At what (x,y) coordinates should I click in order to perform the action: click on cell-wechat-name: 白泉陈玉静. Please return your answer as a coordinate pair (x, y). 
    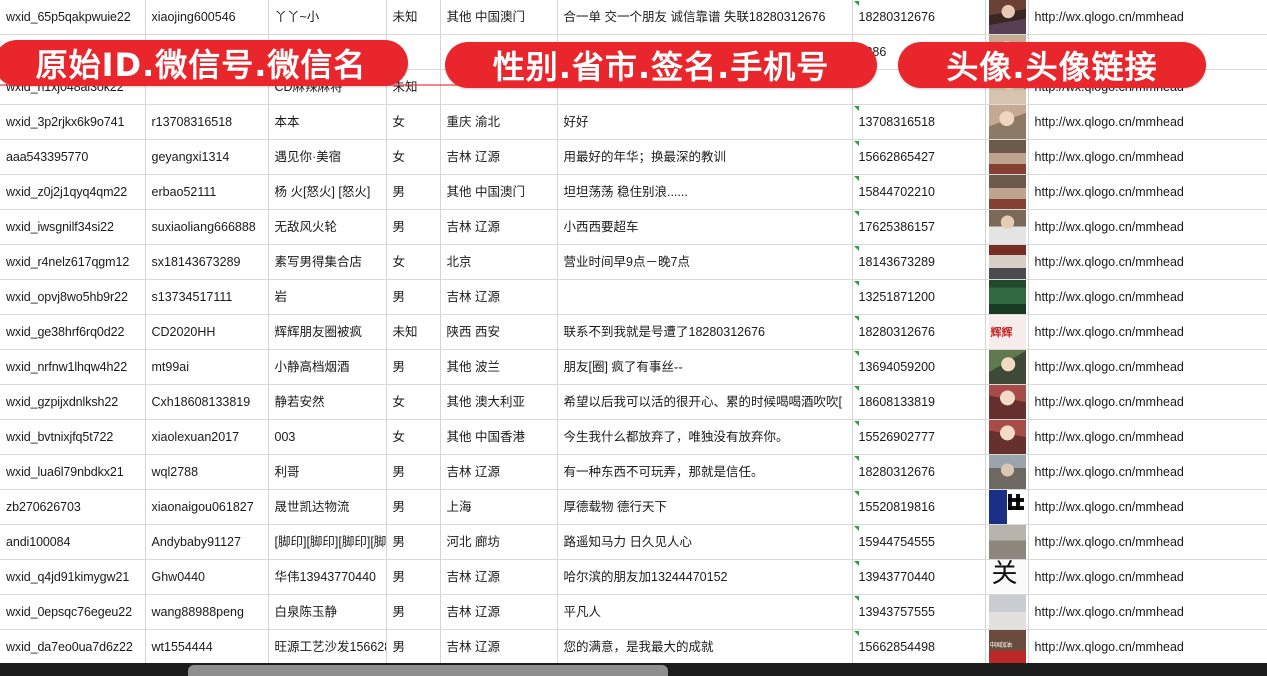
    Looking at the image, I should click on (327, 612).